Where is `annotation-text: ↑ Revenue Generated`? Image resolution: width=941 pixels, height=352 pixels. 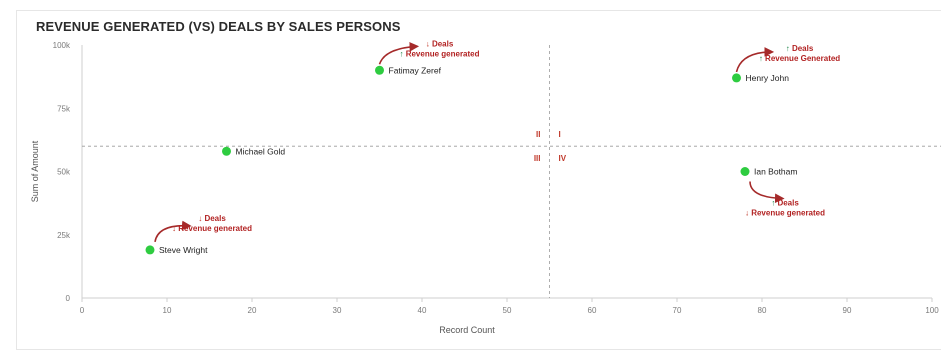
annotation-text: ↑ Revenue Generated is located at coordinates (799, 58).